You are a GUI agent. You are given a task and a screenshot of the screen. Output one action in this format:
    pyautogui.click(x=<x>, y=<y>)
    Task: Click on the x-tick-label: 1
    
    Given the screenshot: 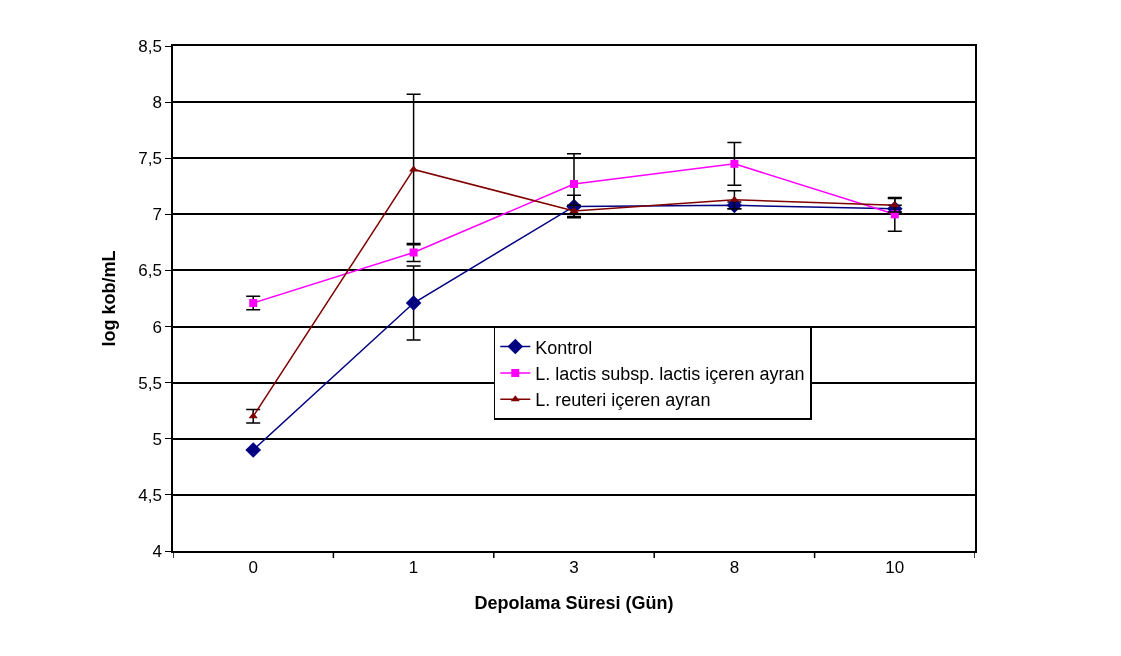 What is the action you would take?
    pyautogui.click(x=413, y=568)
    